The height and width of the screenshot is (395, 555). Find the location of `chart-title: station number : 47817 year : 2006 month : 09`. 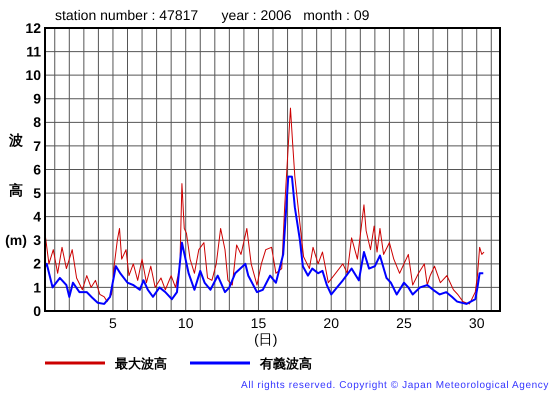

chart-title: station number : 47817 year : 2006 month : 09 is located at coordinates (212, 15).